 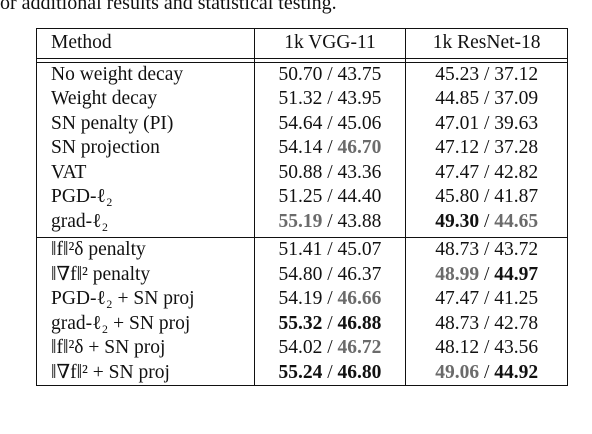 I want to click on vgg-value: 43.95, so click(x=359, y=98).